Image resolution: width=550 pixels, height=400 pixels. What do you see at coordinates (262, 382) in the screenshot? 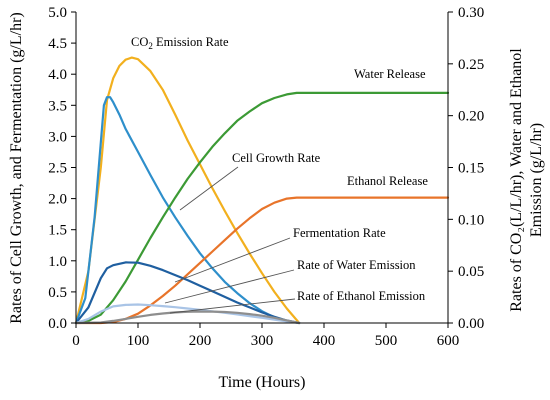
I see `x-axis-title: Time (Hours)` at bounding box center [262, 382].